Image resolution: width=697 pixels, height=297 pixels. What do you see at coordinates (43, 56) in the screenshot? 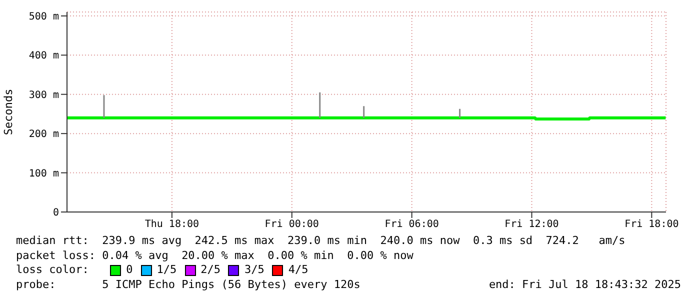
I see `y-tick-label: 400 m` at bounding box center [43, 56].